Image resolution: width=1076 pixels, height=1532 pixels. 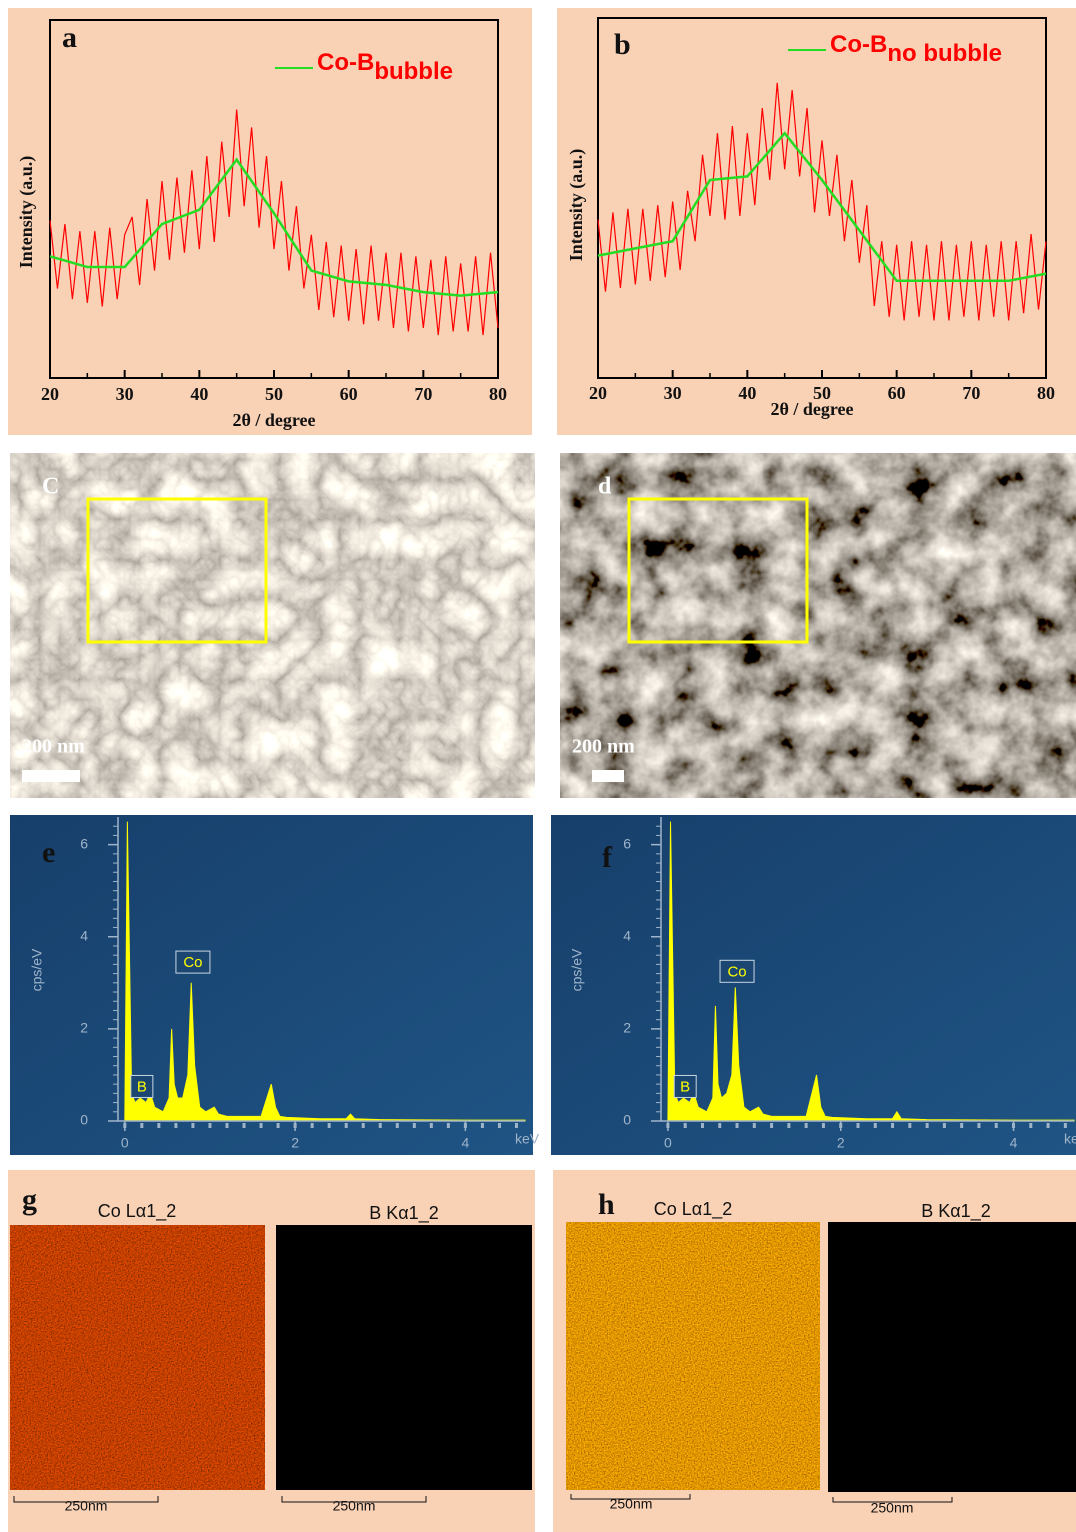 I want to click on sem-image, so click(x=272, y=625).